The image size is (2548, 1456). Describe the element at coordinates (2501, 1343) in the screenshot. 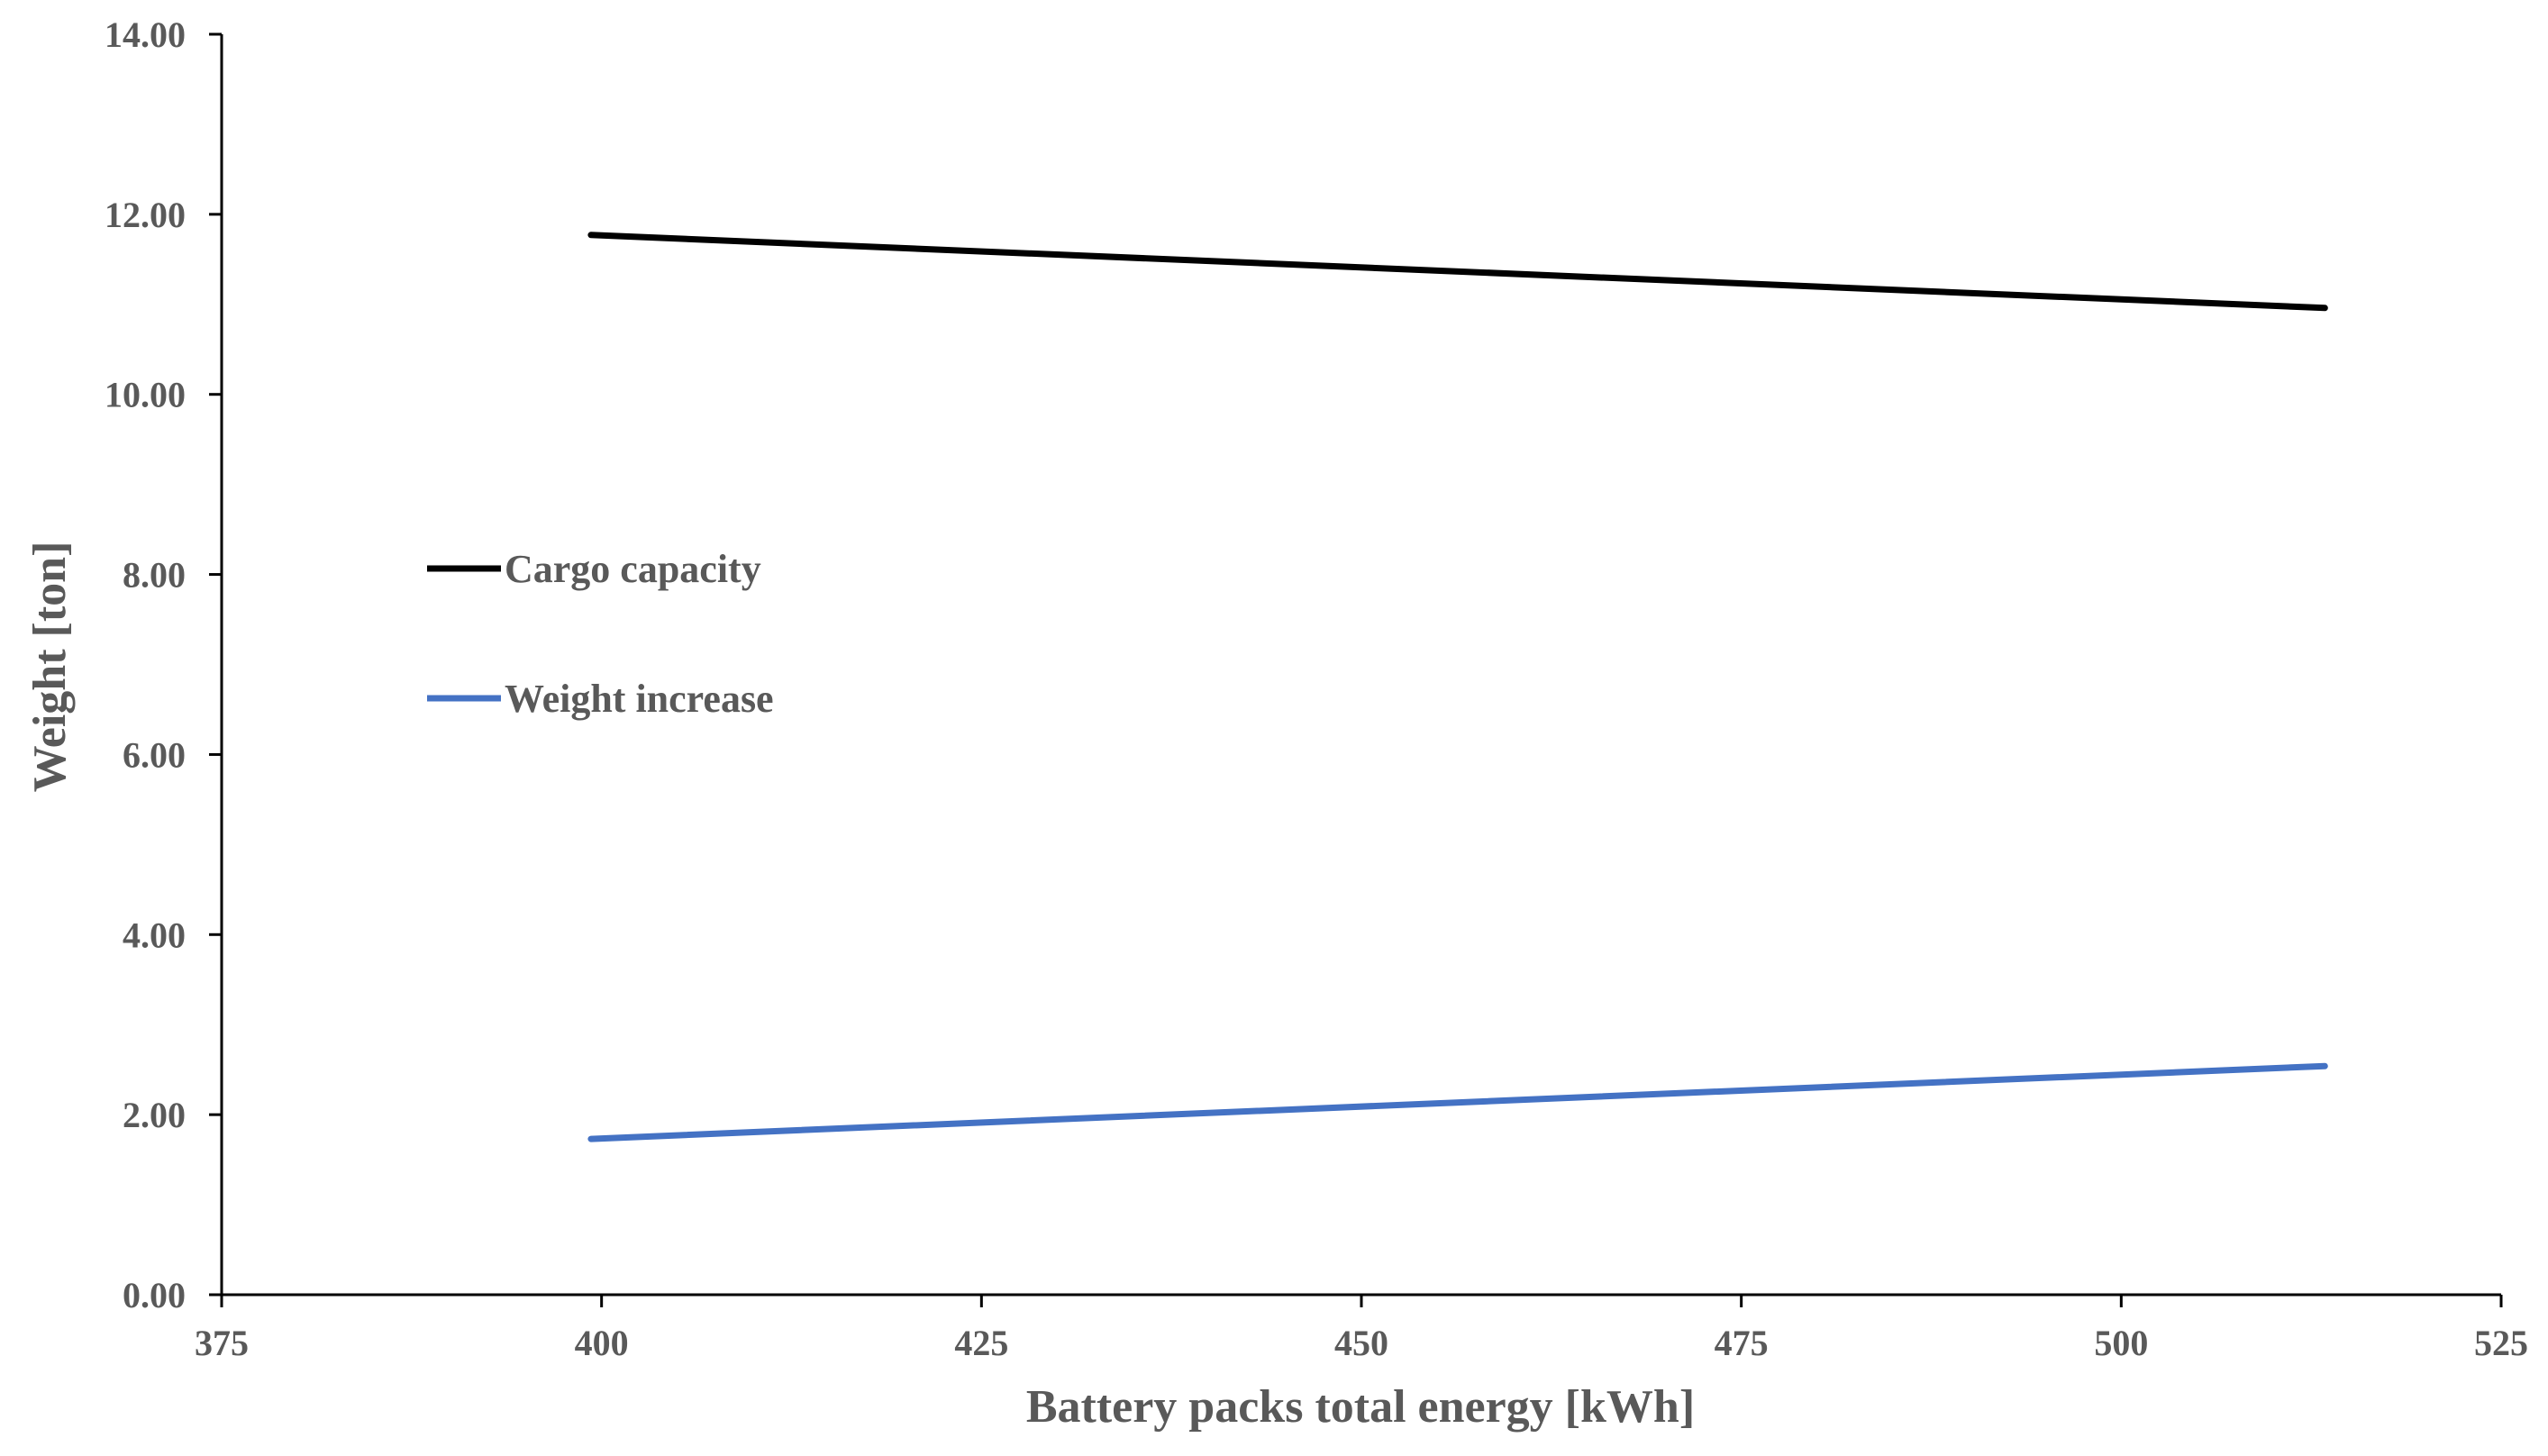

I see `x-tick-label: 525` at that location.